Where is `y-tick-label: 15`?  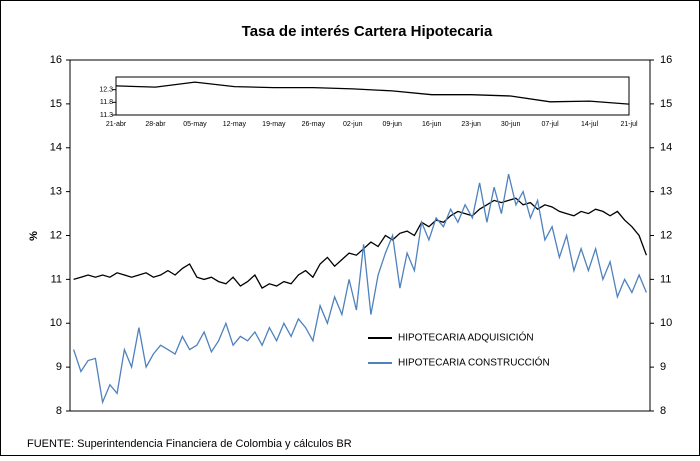 y-tick-label: 15 is located at coordinates (56, 104).